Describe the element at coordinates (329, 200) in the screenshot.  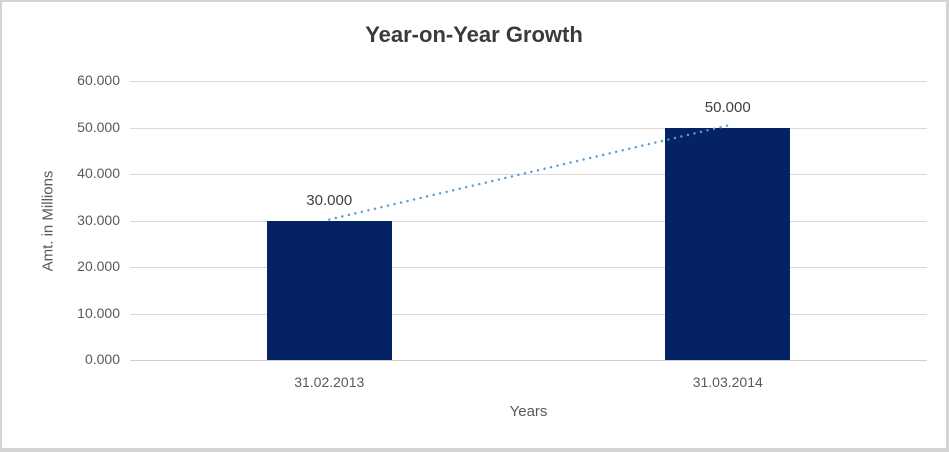
I see `data-label: 30.000` at that location.